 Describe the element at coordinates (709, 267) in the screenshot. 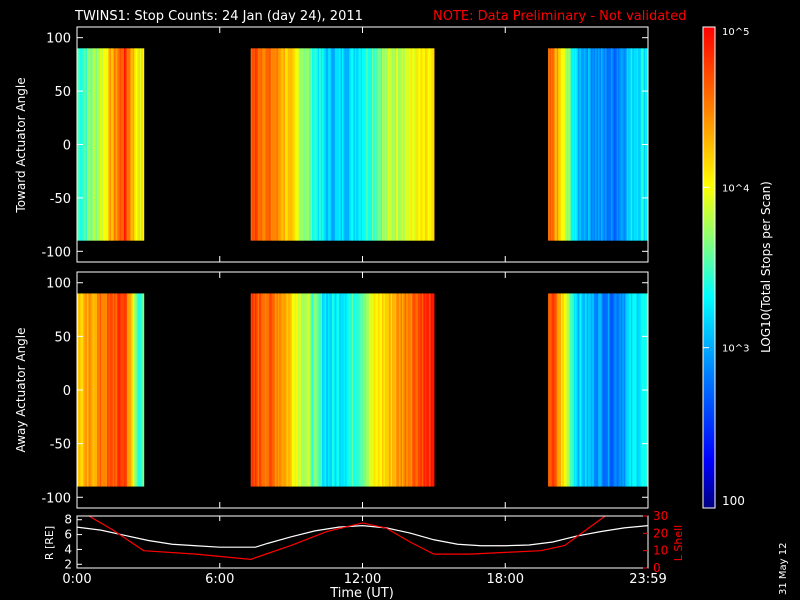

I see `colorbar-gradient` at that location.